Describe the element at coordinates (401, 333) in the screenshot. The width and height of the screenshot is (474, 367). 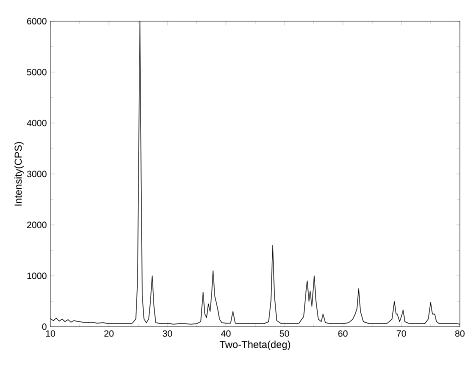
I see `x-tick-label: 70` at that location.